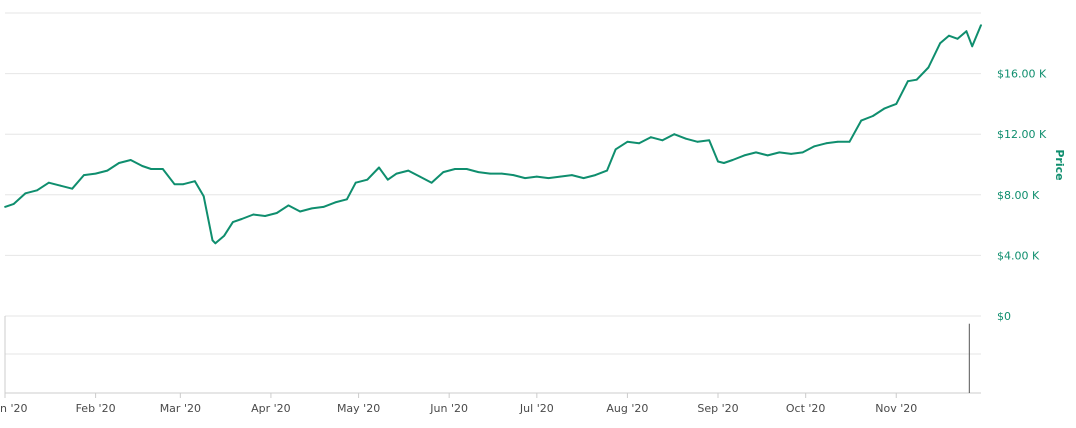 The width and height of the screenshot is (1076, 428). I want to click on y-tick-label: $0, so click(1004, 316).